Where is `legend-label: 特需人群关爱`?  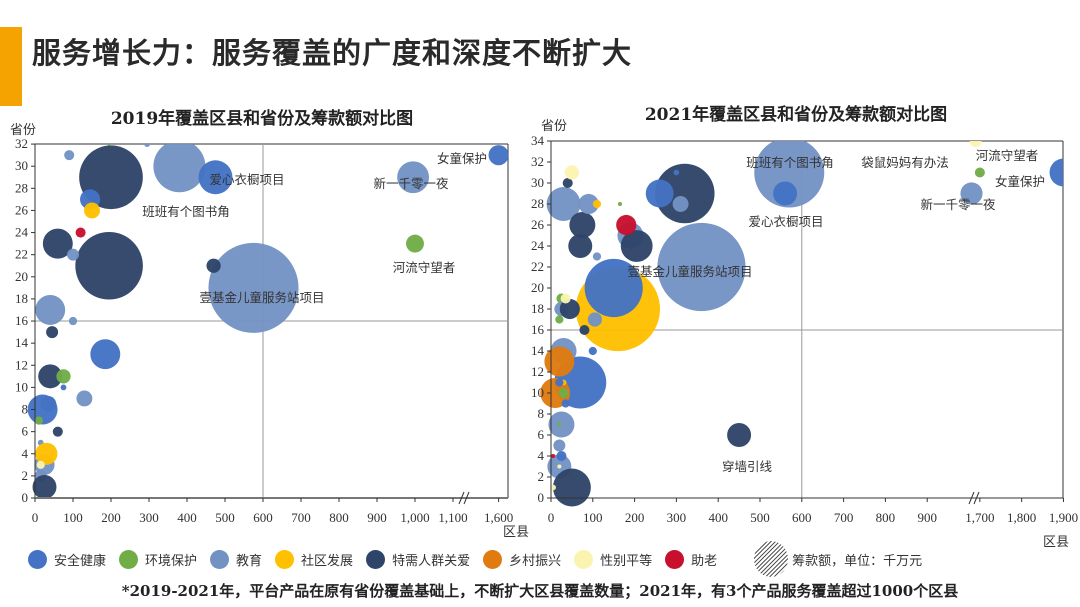
legend-label: 特需人群关爱 is located at coordinates (431, 561).